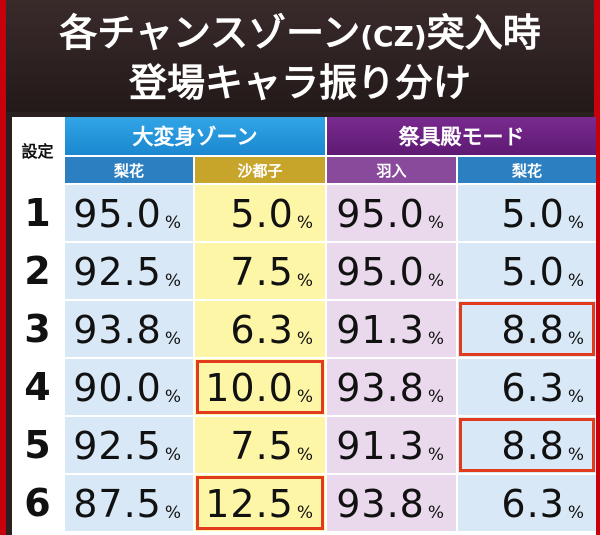 The width and height of the screenshot is (600, 535). I want to click on value-cell: 87.5%, so click(129, 503).